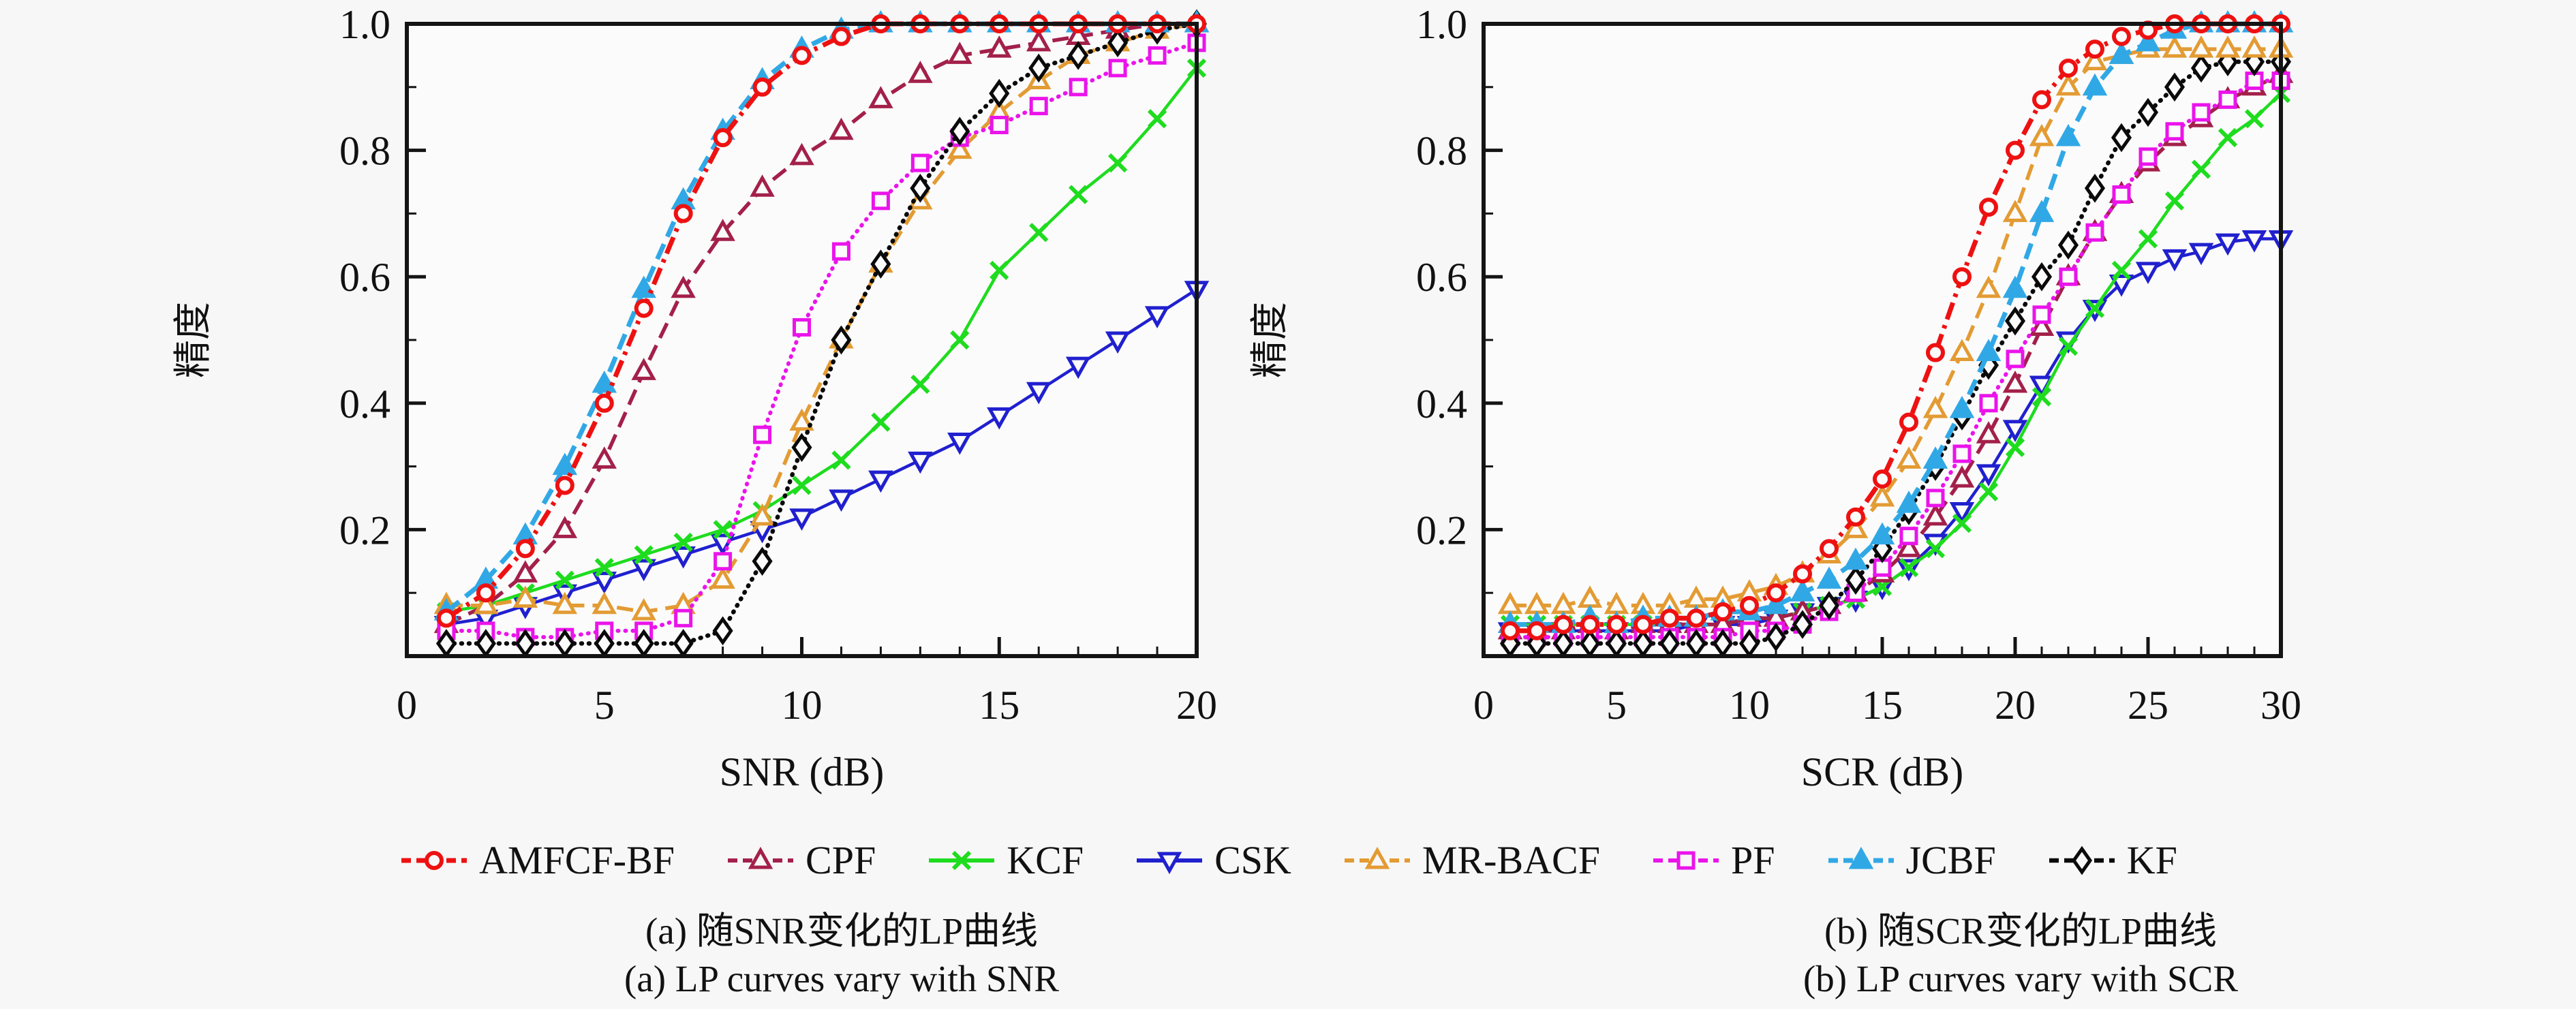  What do you see at coordinates (1750, 705) in the screenshot?
I see `scr-chart-x-tick-label: 10` at bounding box center [1750, 705].